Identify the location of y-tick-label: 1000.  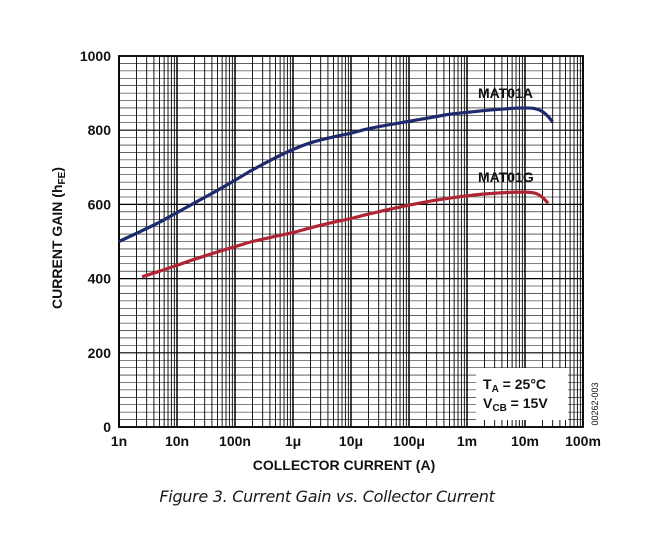
(95, 56).